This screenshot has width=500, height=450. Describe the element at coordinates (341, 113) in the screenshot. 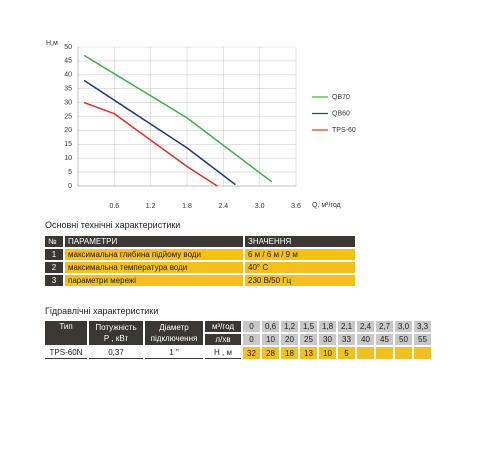

I see `legend-label: QB60` at that location.